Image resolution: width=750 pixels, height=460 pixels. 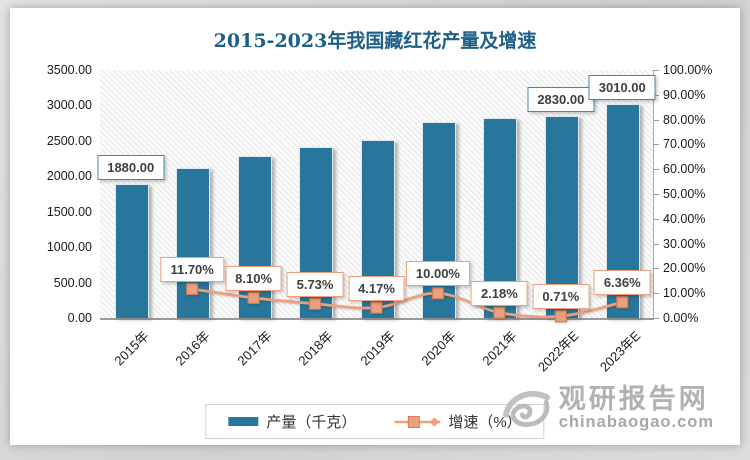 I want to click on legend-item-production: 产量（千克）, so click(x=292, y=421).